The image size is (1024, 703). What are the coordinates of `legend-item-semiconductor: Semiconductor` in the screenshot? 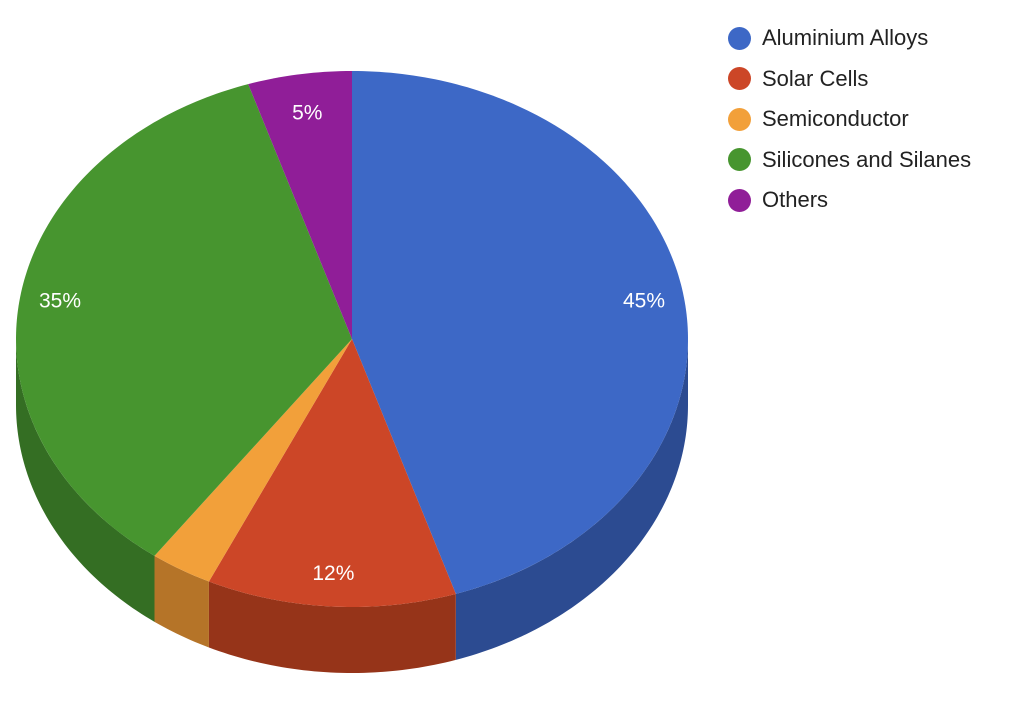 It's located at (849, 119).